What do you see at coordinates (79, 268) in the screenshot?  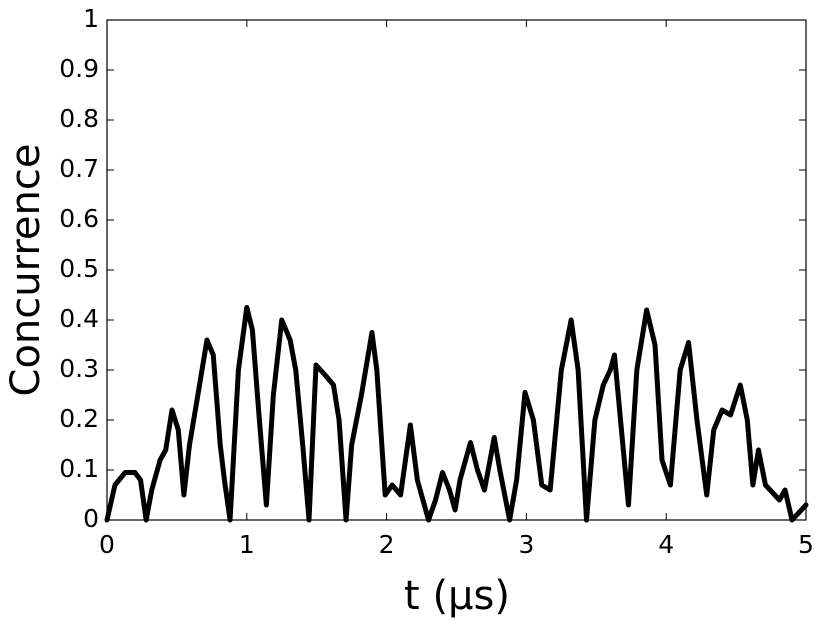 I see `y-tick-label: 0.5` at bounding box center [79, 268].